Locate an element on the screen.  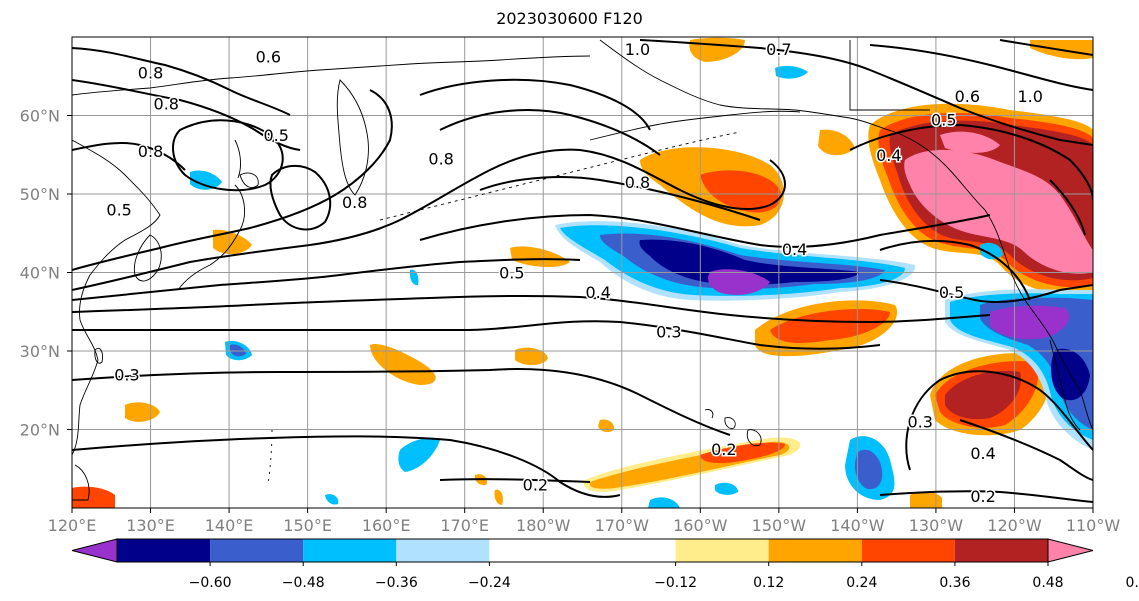
lon-tick-label: 140°E is located at coordinates (229, 525).